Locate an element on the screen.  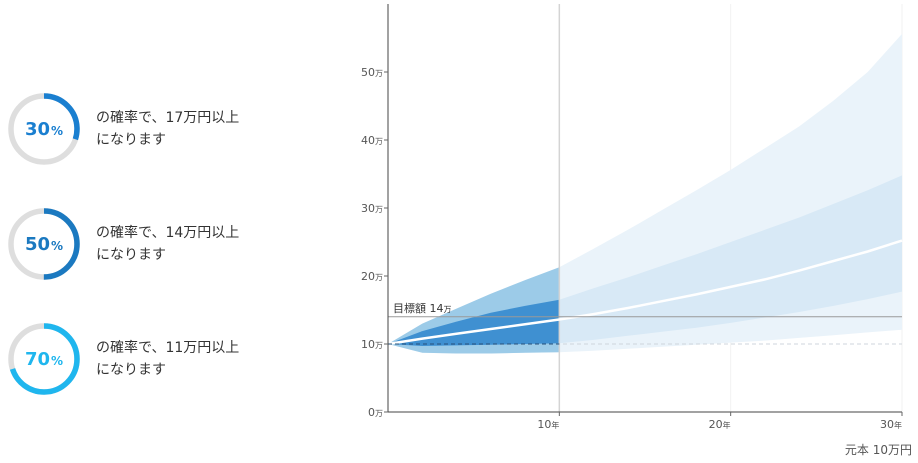
y-tick-label: 50万 is located at coordinates (372, 72).